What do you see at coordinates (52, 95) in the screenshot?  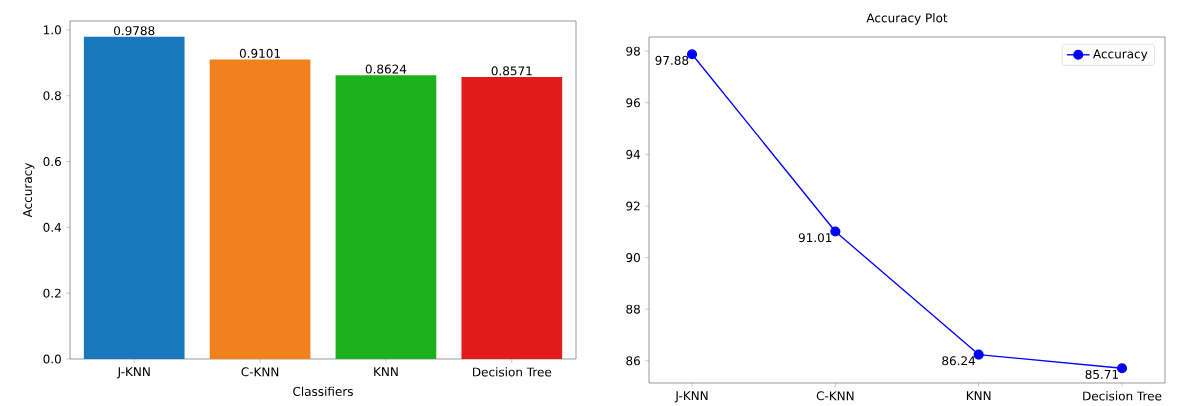 I see `y-tick-label: 0.8` at bounding box center [52, 95].